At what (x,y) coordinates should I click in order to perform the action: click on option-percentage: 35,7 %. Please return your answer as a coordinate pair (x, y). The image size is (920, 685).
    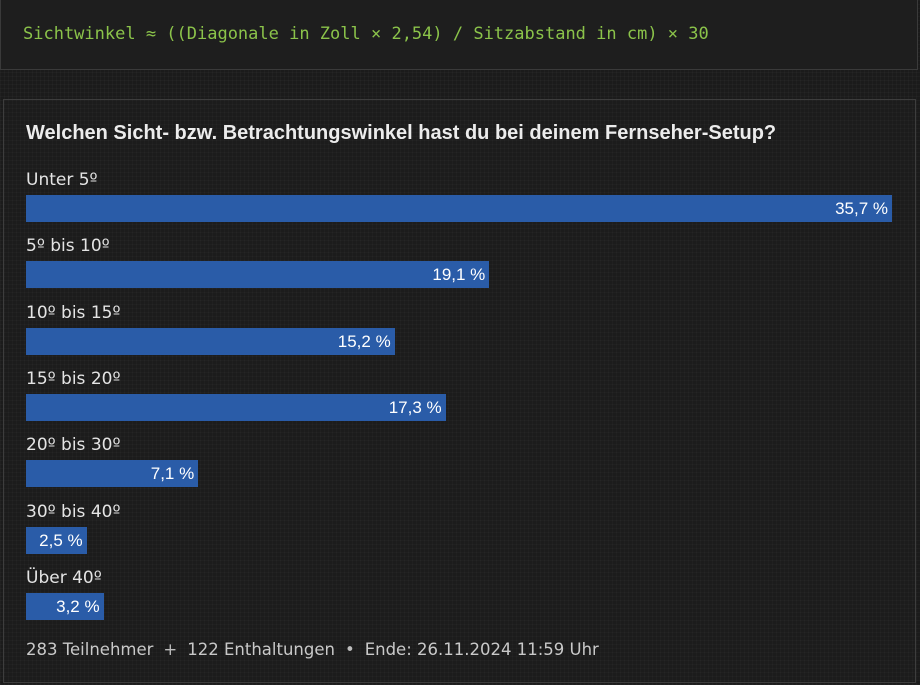
    Looking at the image, I should click on (861, 208).